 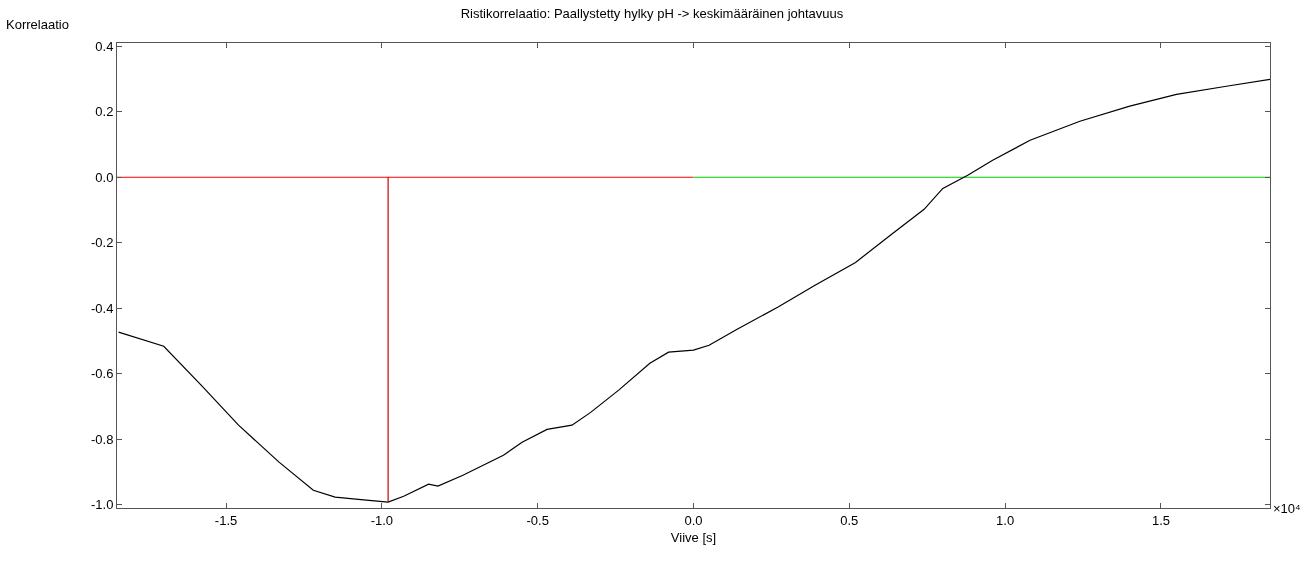 What do you see at coordinates (693, 520) in the screenshot?
I see `x-tick-label: 0.0` at bounding box center [693, 520].